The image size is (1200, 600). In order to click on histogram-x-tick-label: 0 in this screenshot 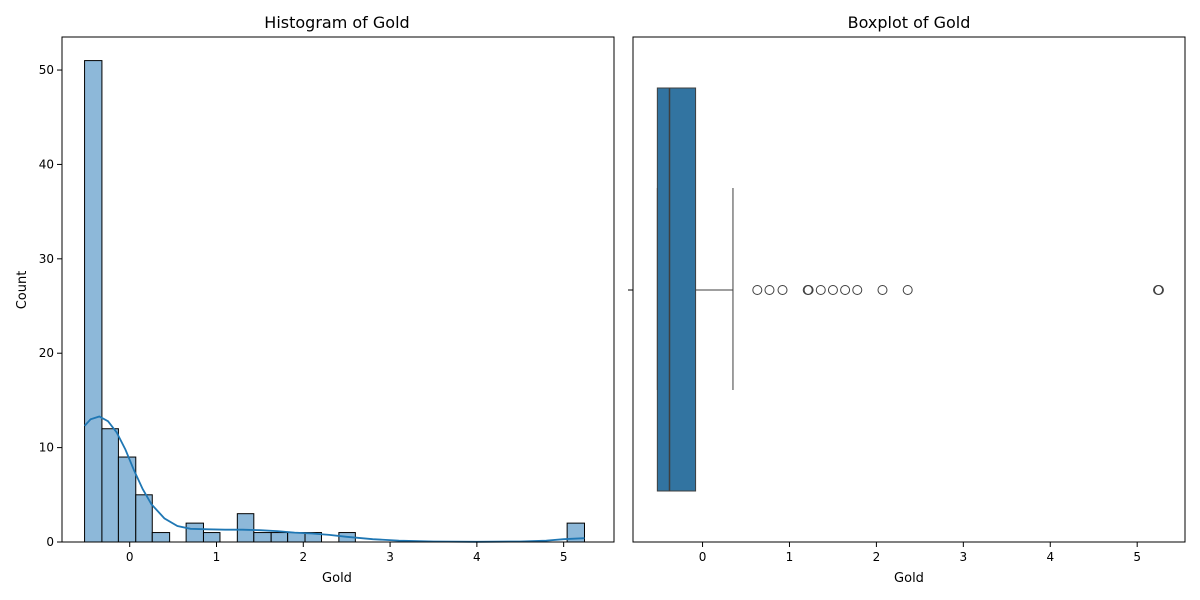, I will do `click(130, 557)`.